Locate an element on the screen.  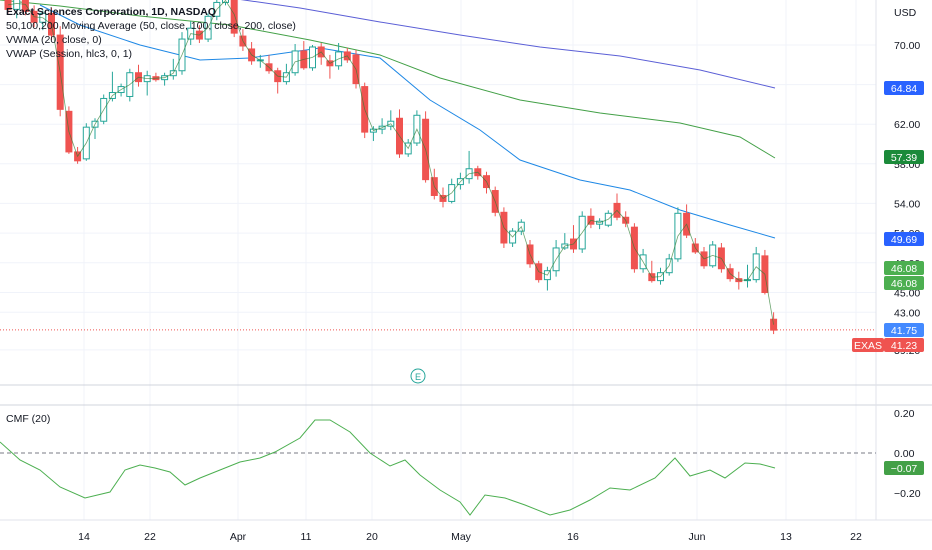
price-tick-label: 70.00 is located at coordinates (907, 46).